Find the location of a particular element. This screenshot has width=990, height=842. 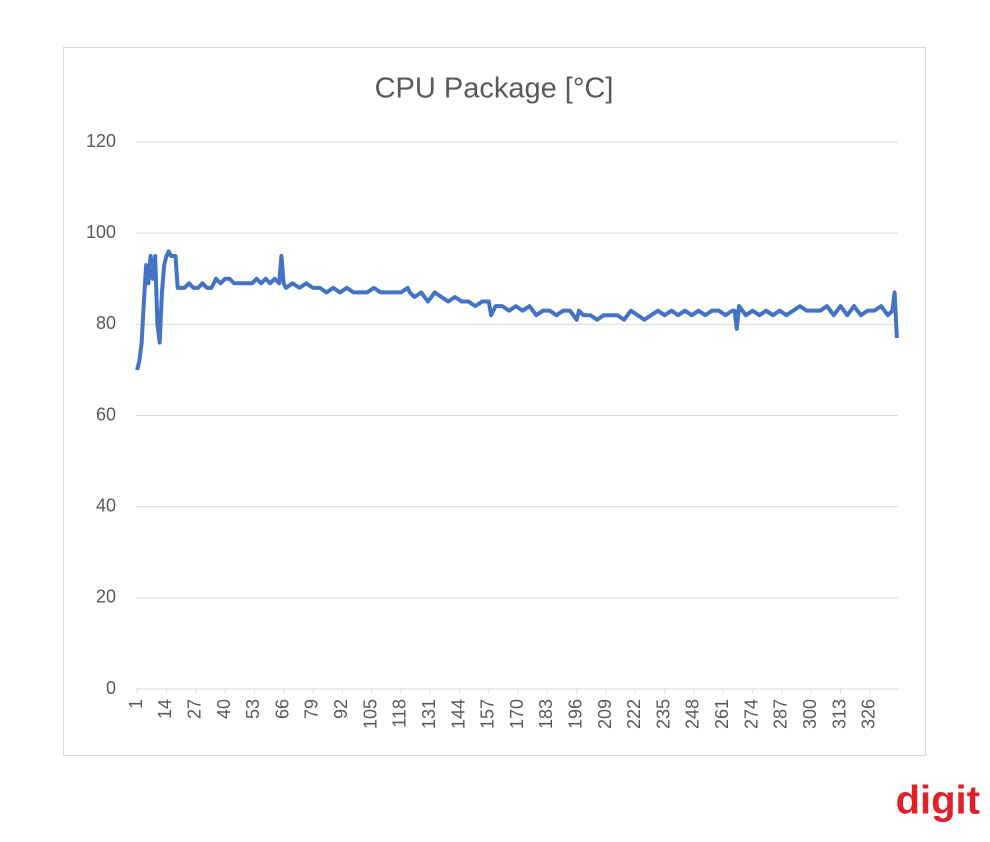

x-tick-label: 222 is located at coordinates (634, 714).